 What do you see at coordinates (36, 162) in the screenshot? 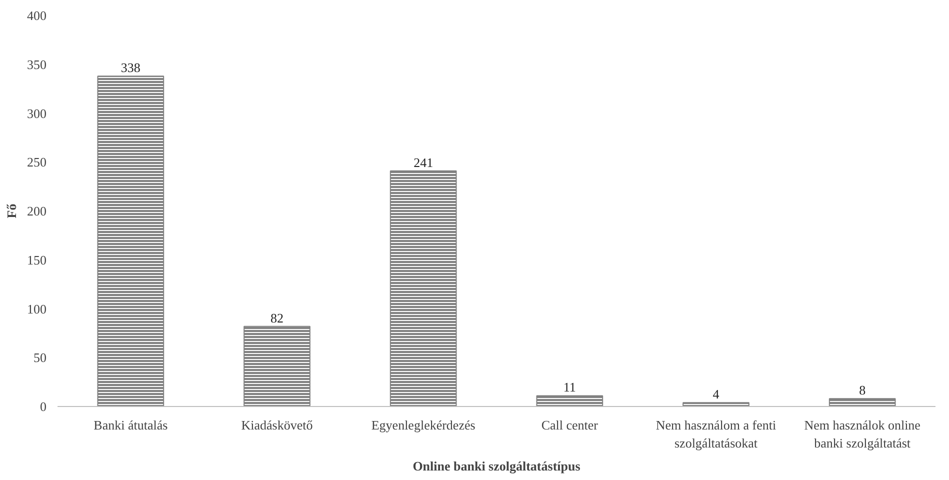
I see `y-tick-label: 250` at bounding box center [36, 162].